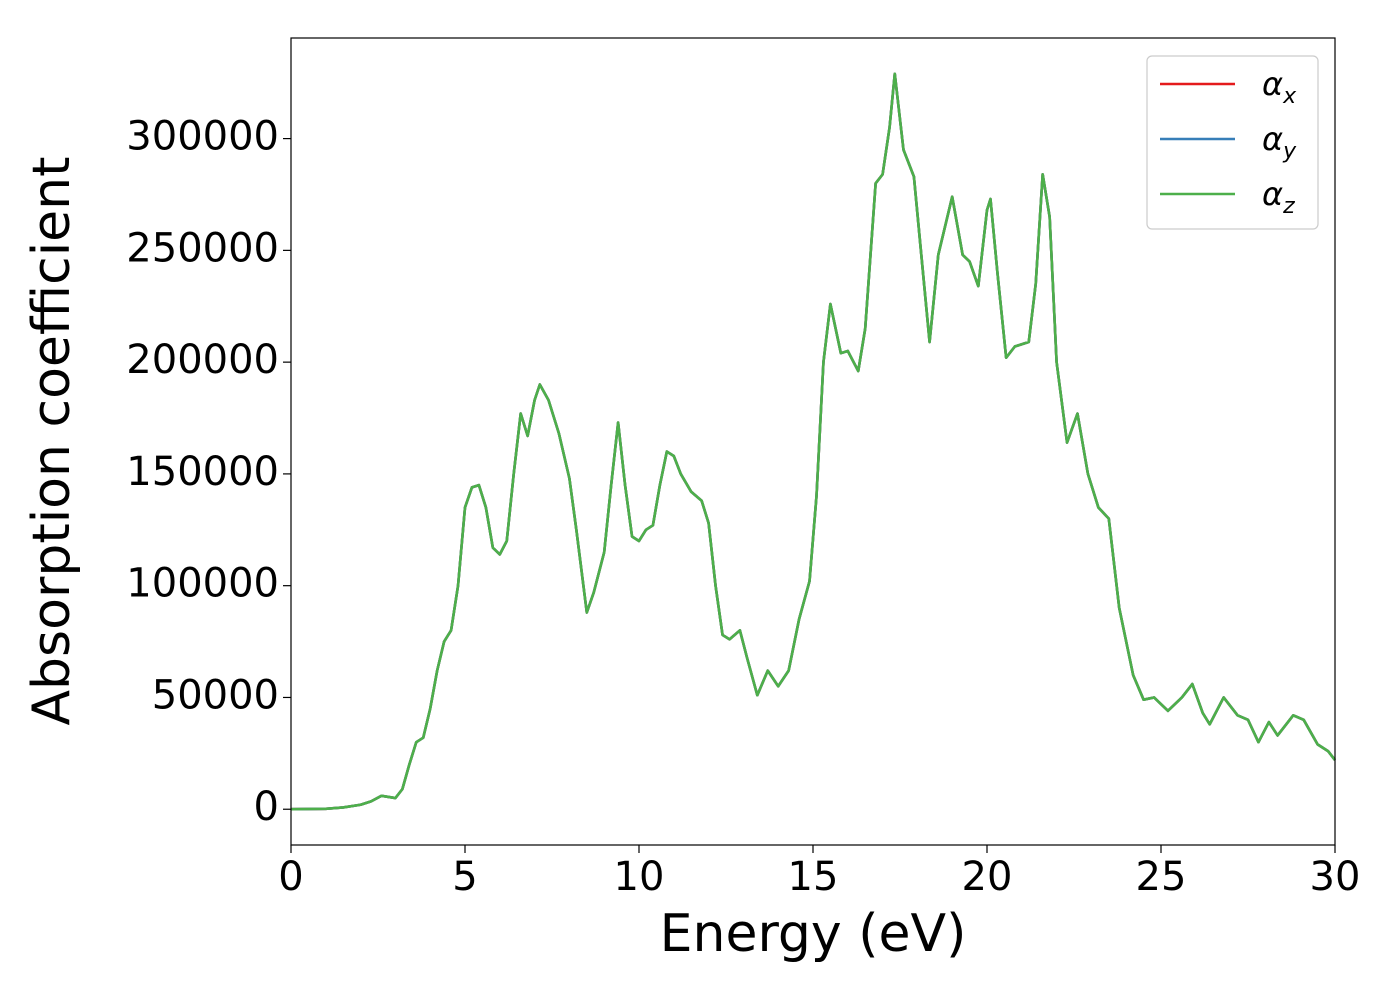 This screenshot has width=1400, height=1004. I want to click on y-tick-label: 50000, so click(215, 695).